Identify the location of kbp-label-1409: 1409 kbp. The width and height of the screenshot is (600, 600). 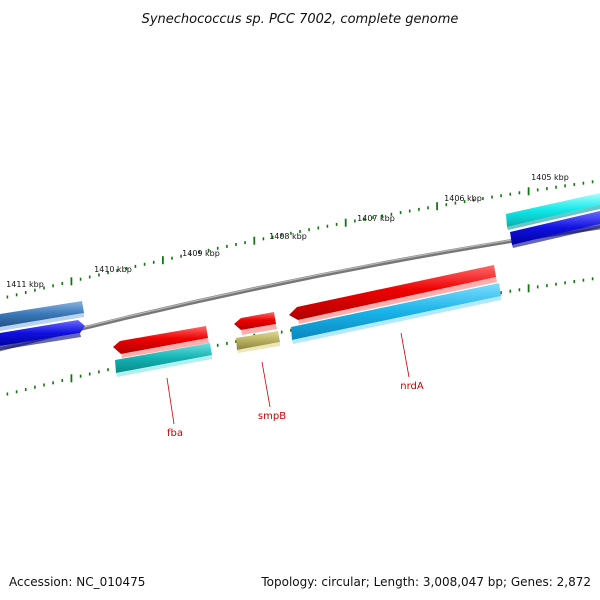
(201, 253).